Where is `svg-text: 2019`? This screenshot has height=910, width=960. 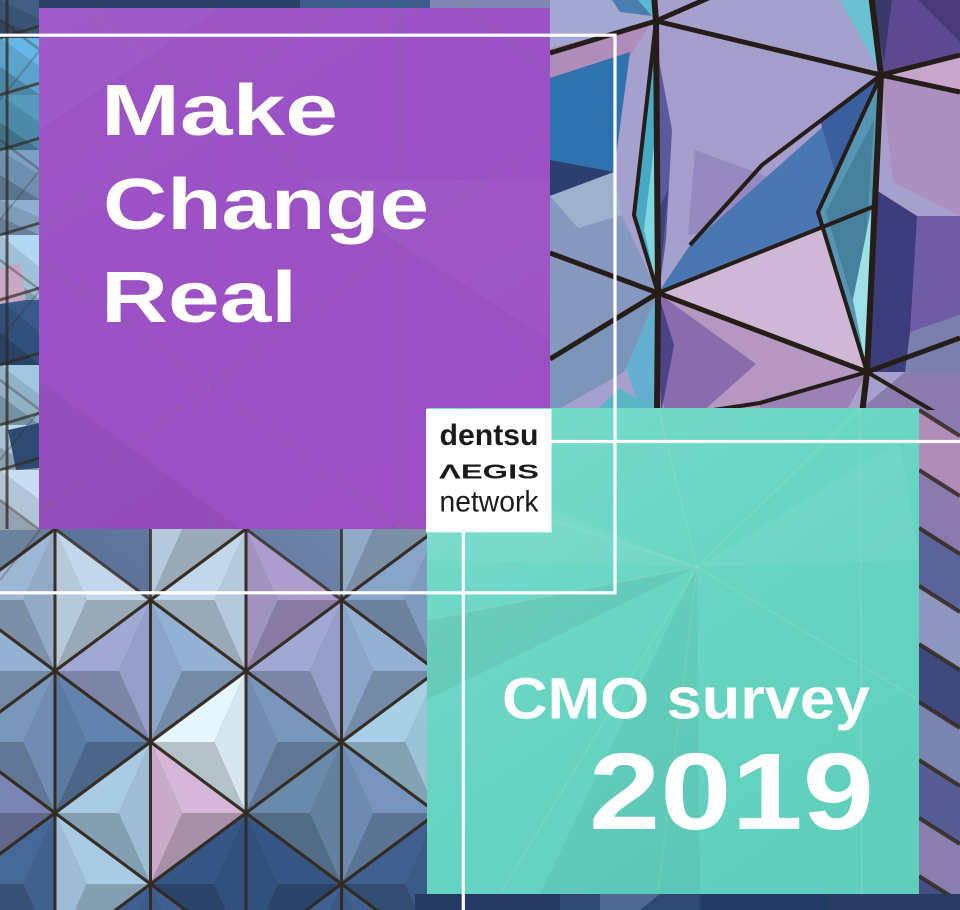
svg-text: 2019 is located at coordinates (731, 792).